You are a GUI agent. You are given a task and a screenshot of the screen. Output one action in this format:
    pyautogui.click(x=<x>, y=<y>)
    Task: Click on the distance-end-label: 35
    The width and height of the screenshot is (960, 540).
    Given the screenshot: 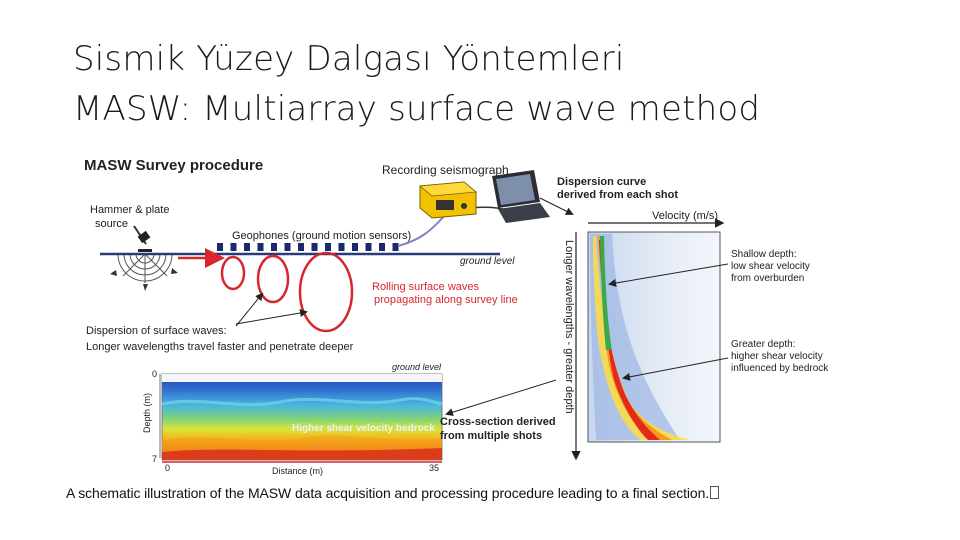 What is the action you would take?
    pyautogui.click(x=434, y=468)
    